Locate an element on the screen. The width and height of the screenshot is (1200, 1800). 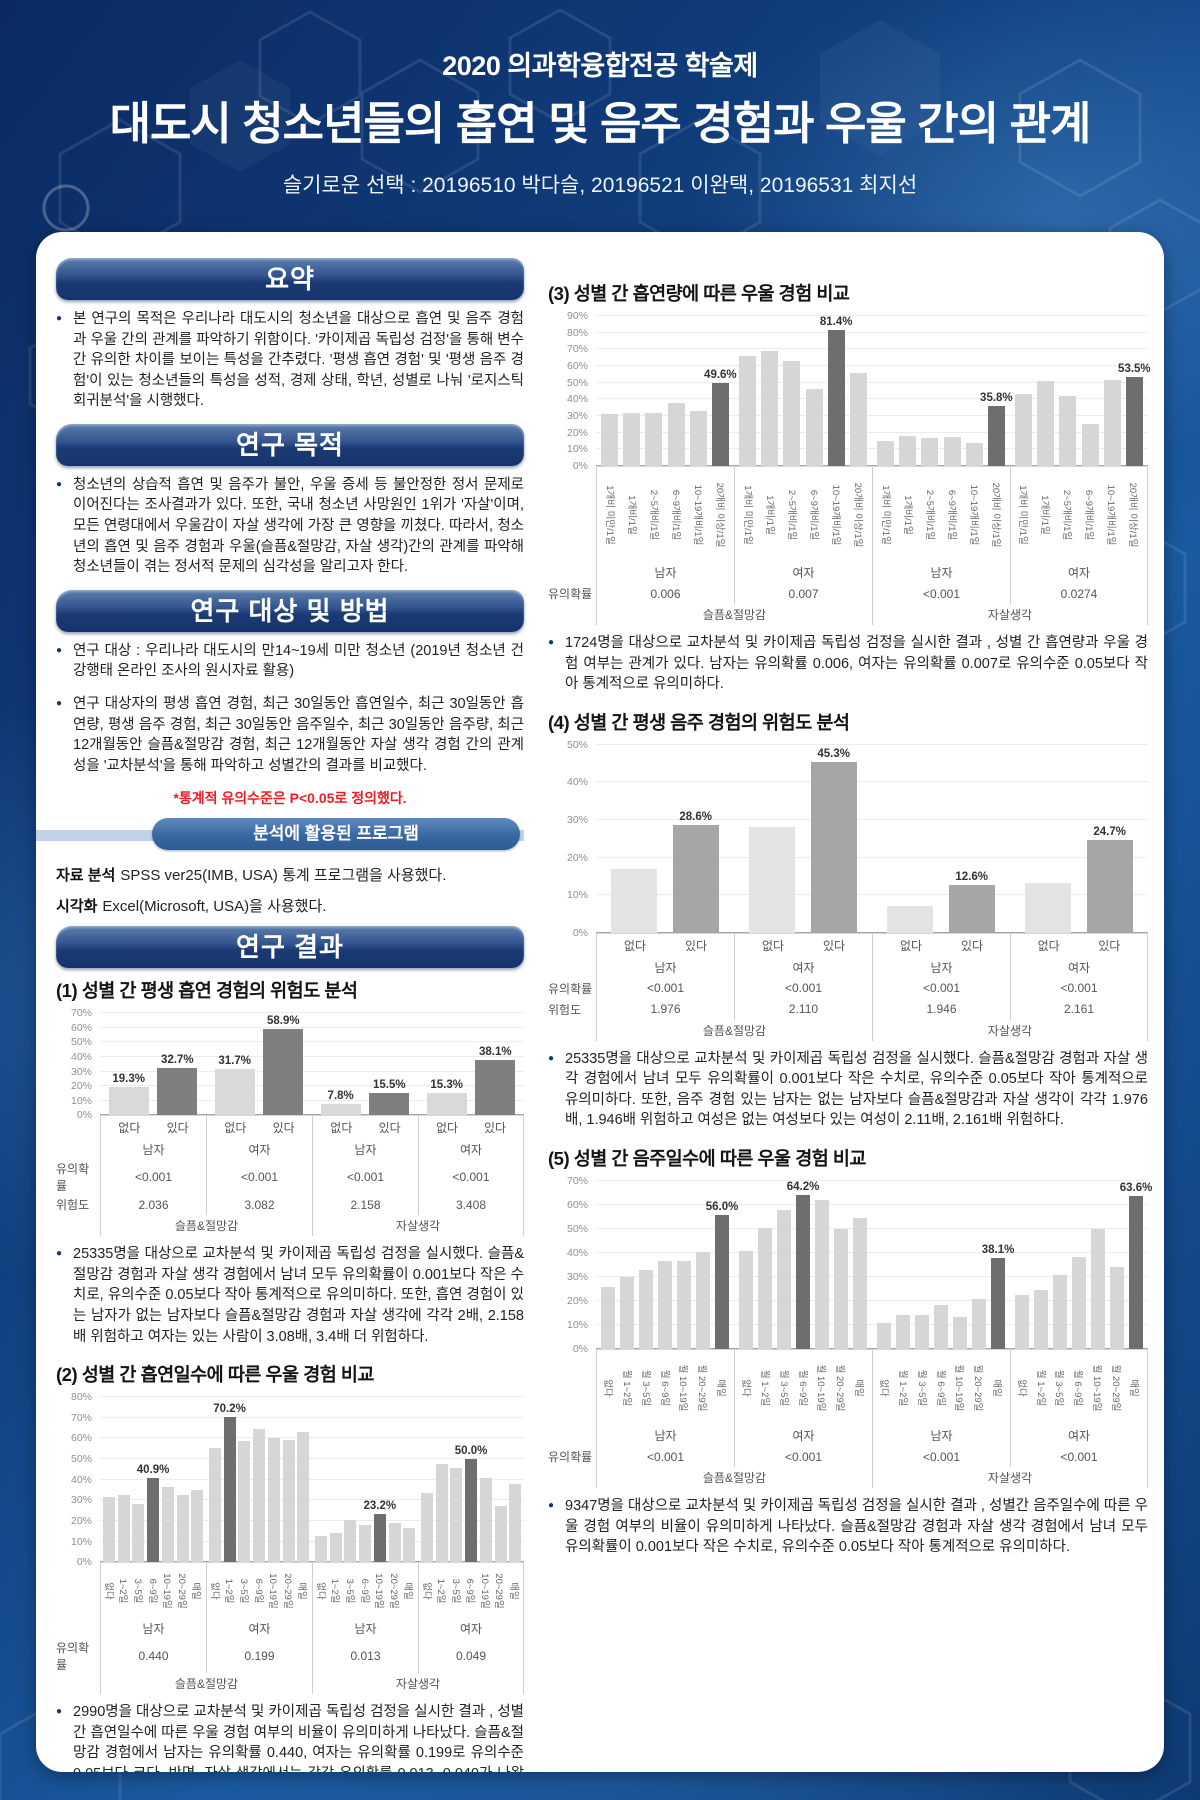
bar-group: 49.6% is located at coordinates (666, 391).